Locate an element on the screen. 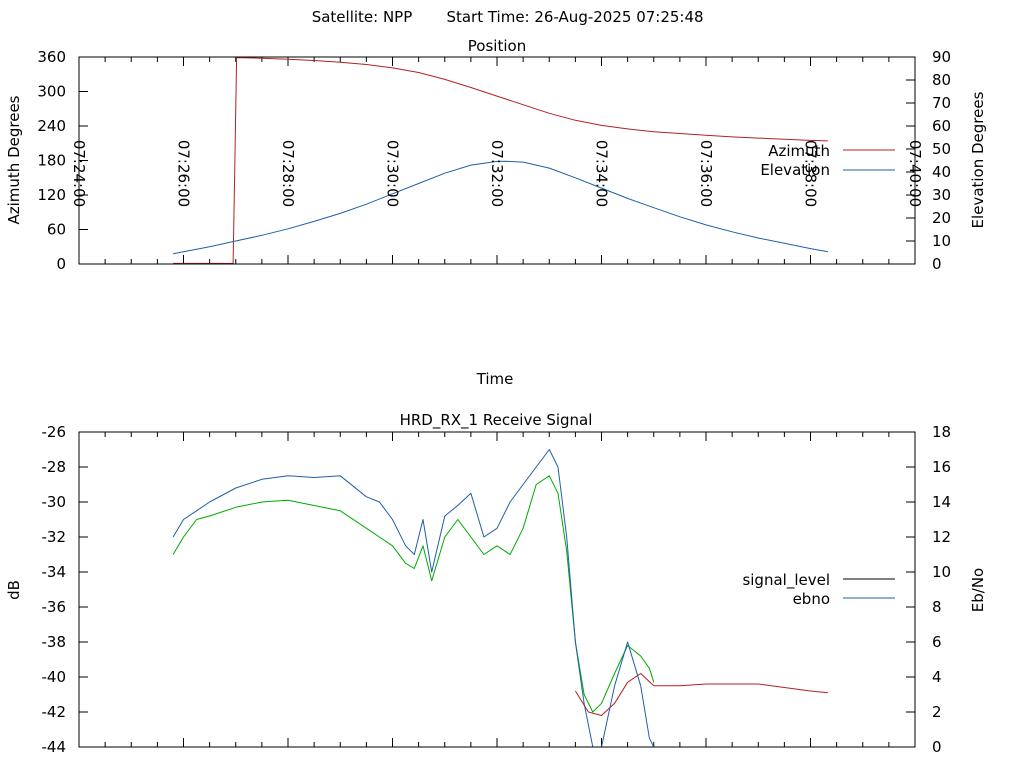 Image resolution: width=1024 pixels, height=768 pixels. position-y-axis-label: Azimuth Degrees is located at coordinates (14, 159).